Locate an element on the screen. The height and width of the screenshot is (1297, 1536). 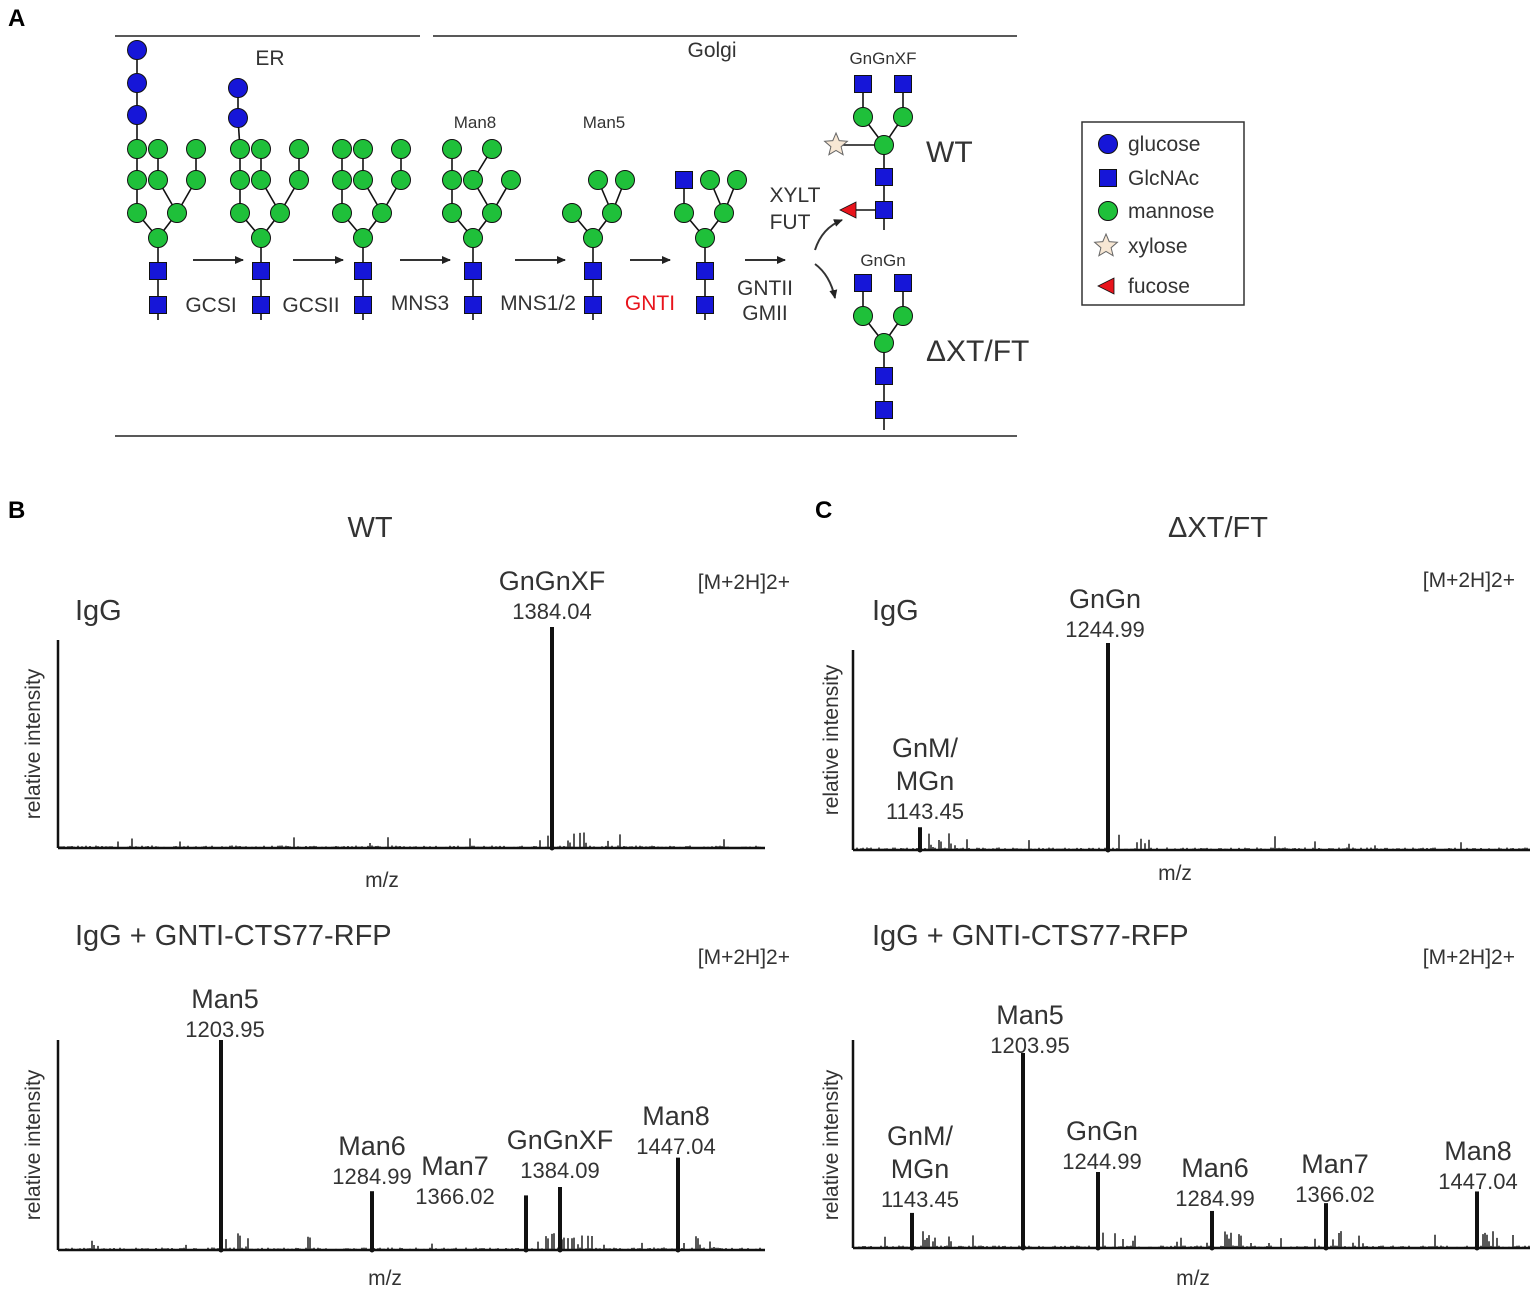
fucose is located at coordinates (1106, 286).